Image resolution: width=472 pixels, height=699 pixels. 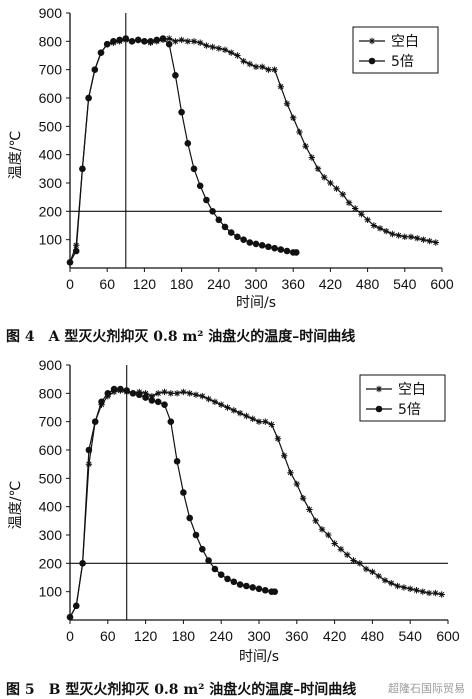 What do you see at coordinates (16, 155) in the screenshot?
I see `y-axis-label: 温度/℃` at bounding box center [16, 155].